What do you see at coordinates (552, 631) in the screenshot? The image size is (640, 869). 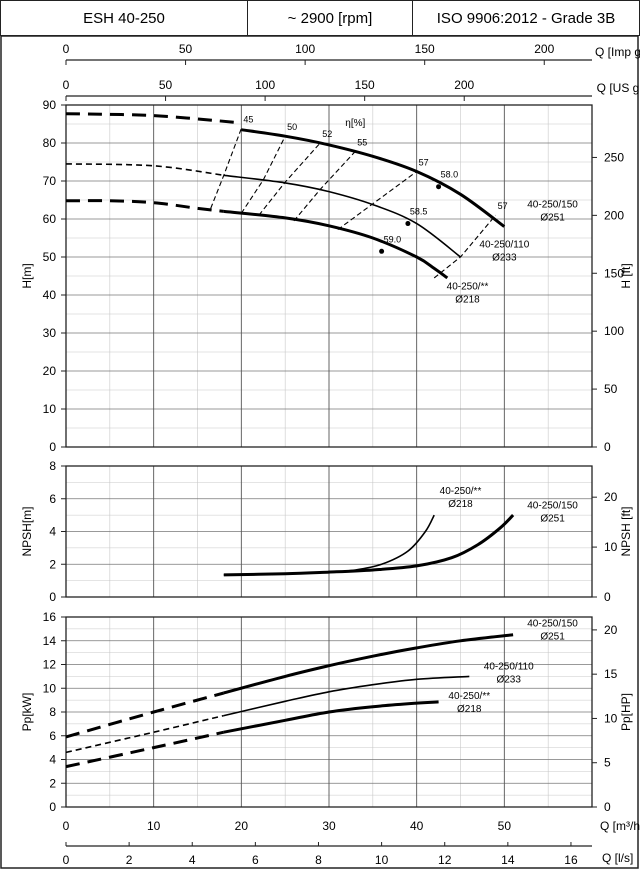 I see `power-curve-label: 40-250/150 Ø251` at bounding box center [552, 631].